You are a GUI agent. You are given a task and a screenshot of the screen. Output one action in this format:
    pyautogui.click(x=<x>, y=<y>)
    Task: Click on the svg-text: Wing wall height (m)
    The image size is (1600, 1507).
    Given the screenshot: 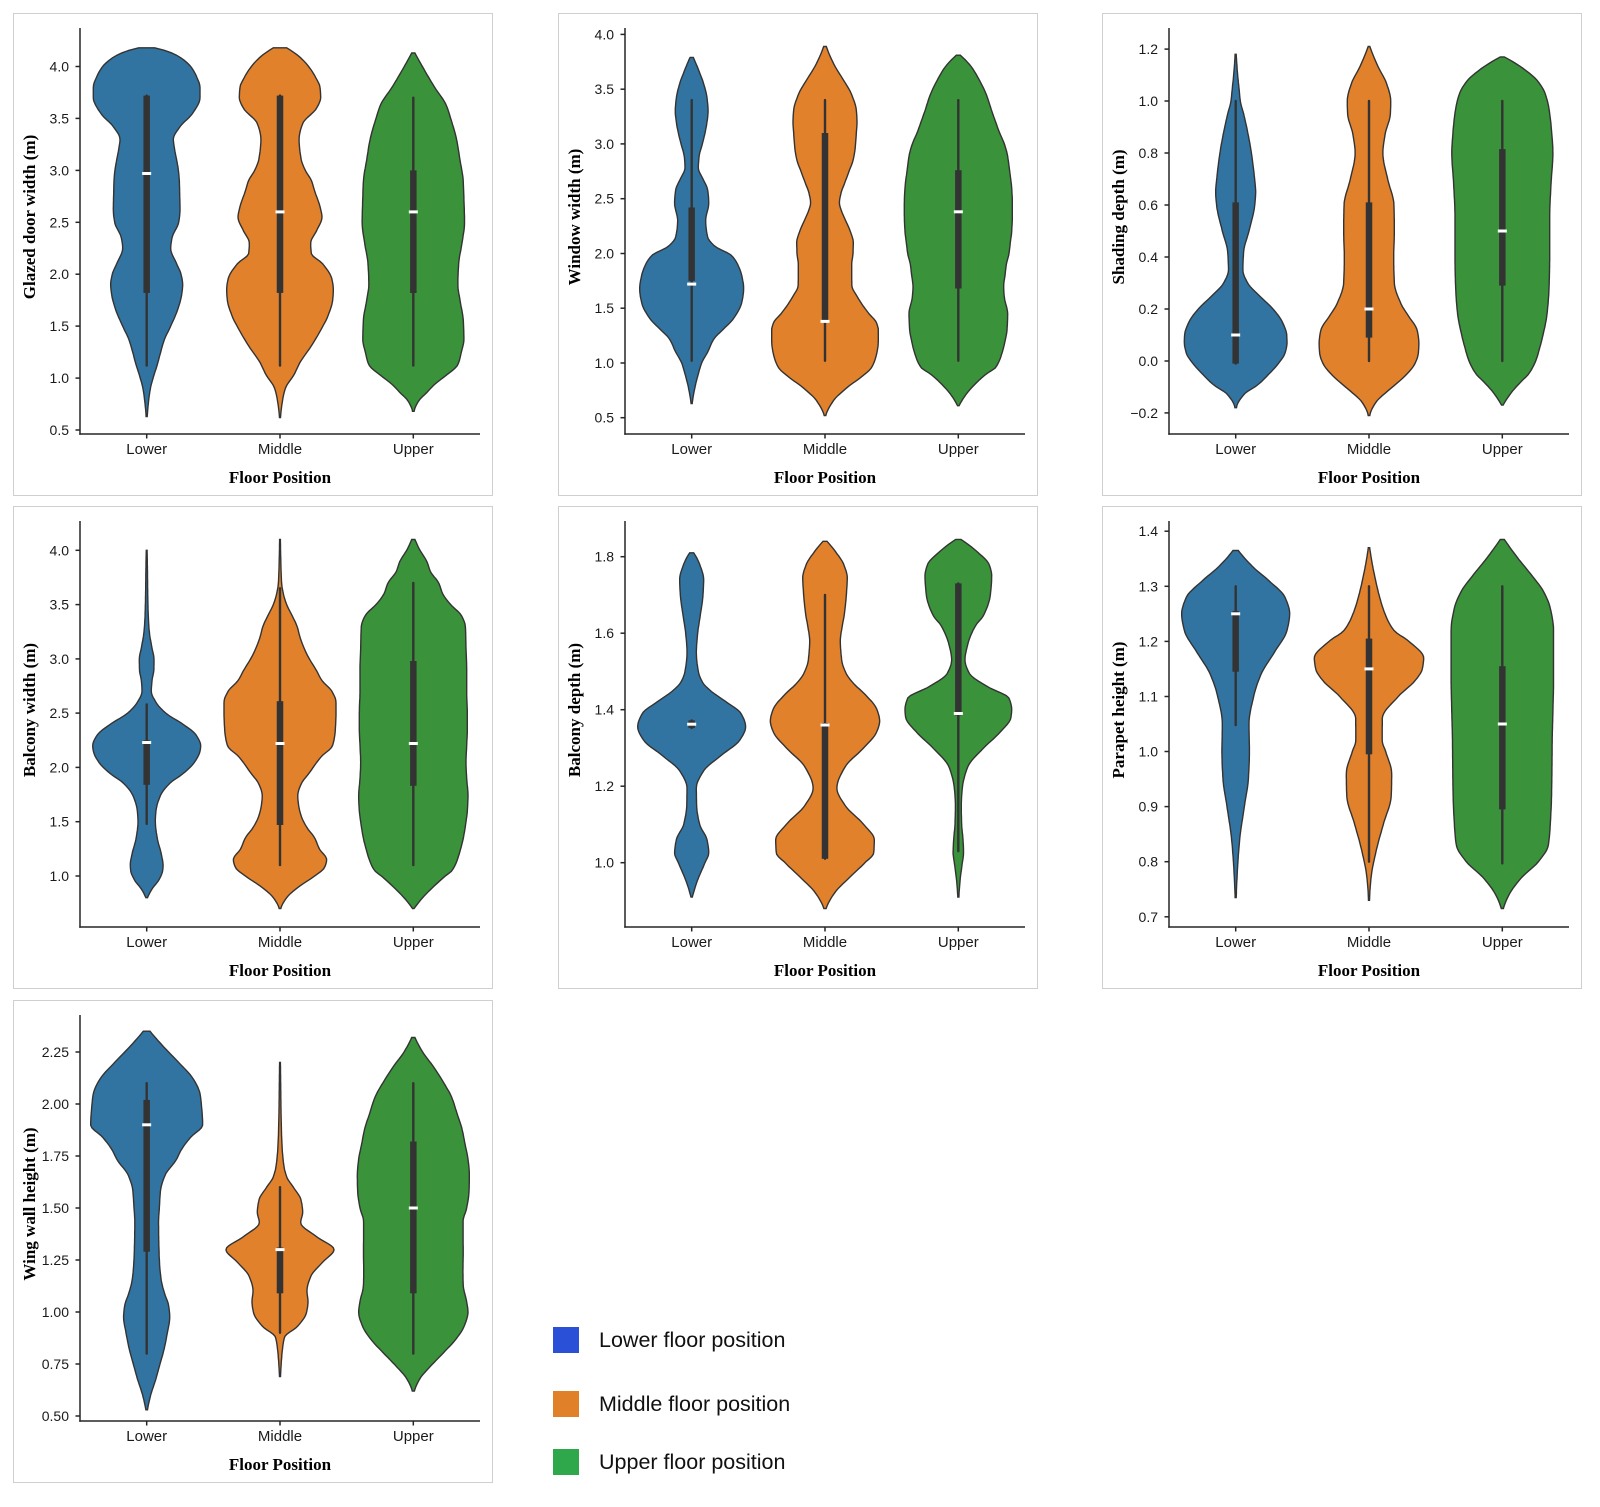 What is the action you would take?
    pyautogui.click(x=29, y=1203)
    